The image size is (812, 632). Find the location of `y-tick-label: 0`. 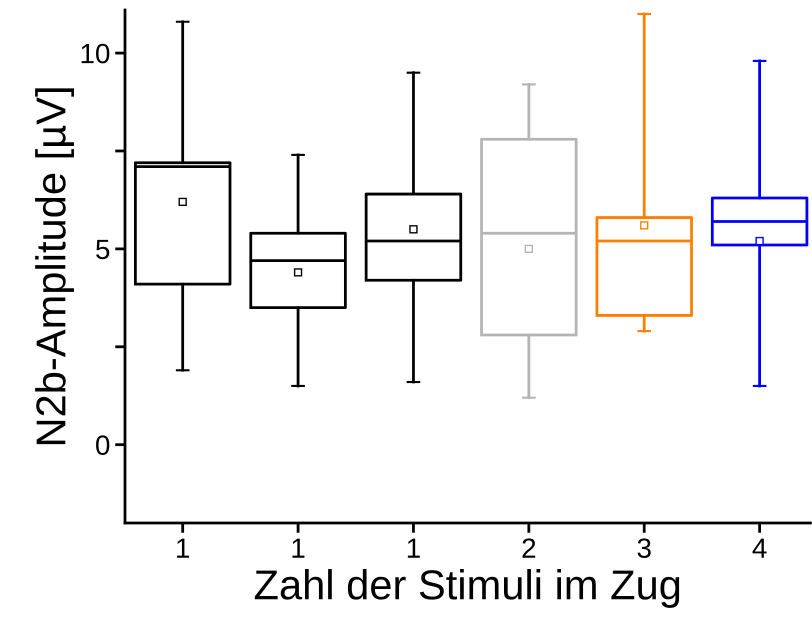

y-tick-label: 0 is located at coordinates (103, 445).